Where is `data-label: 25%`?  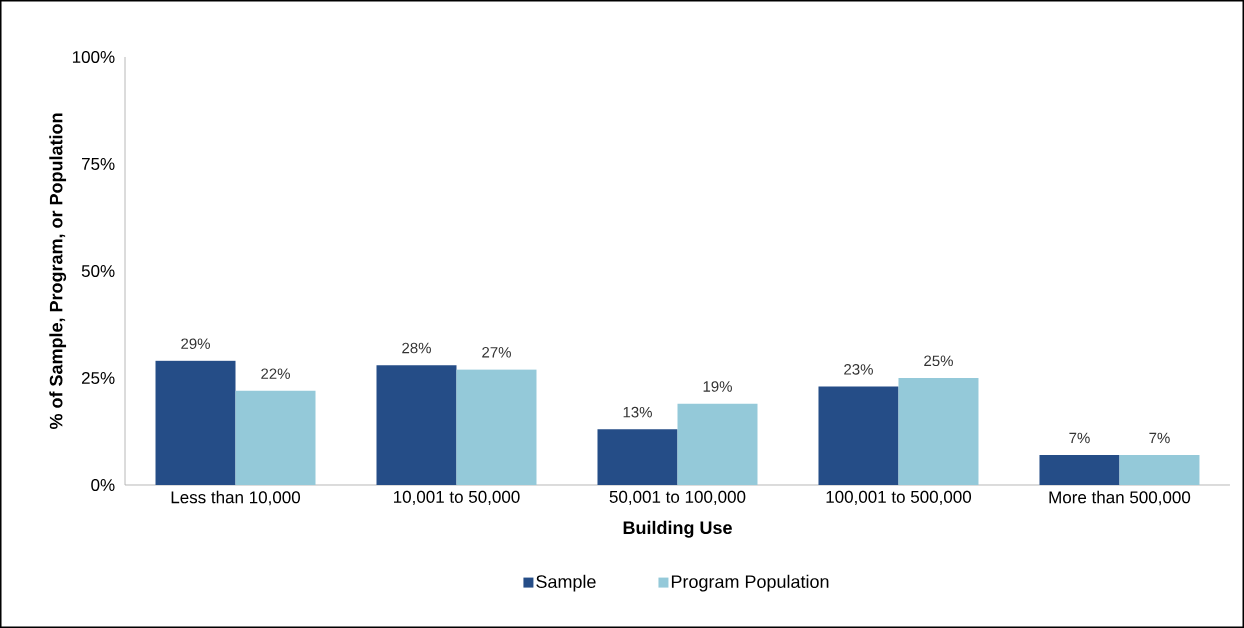
data-label: 25% is located at coordinates (938, 361).